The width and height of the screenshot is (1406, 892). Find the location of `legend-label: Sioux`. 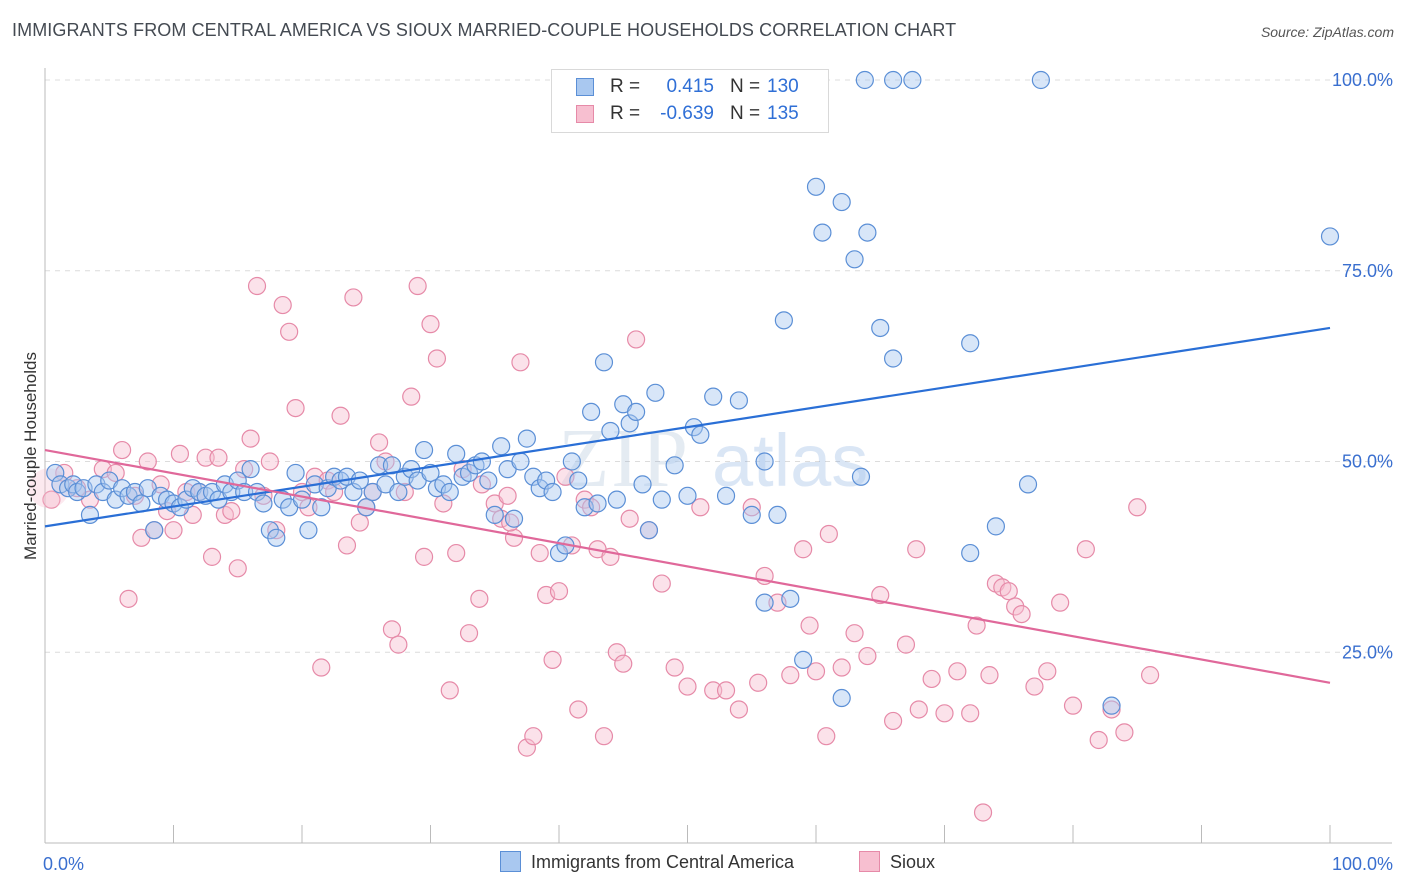

legend-label: Sioux is located at coordinates (913, 862).